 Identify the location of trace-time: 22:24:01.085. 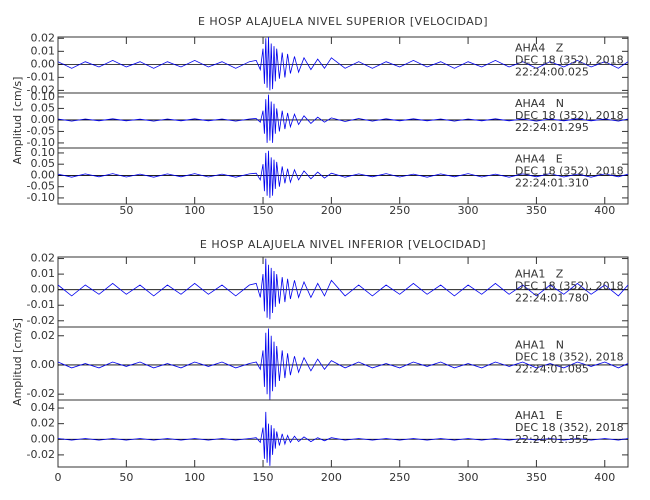
(552, 369).